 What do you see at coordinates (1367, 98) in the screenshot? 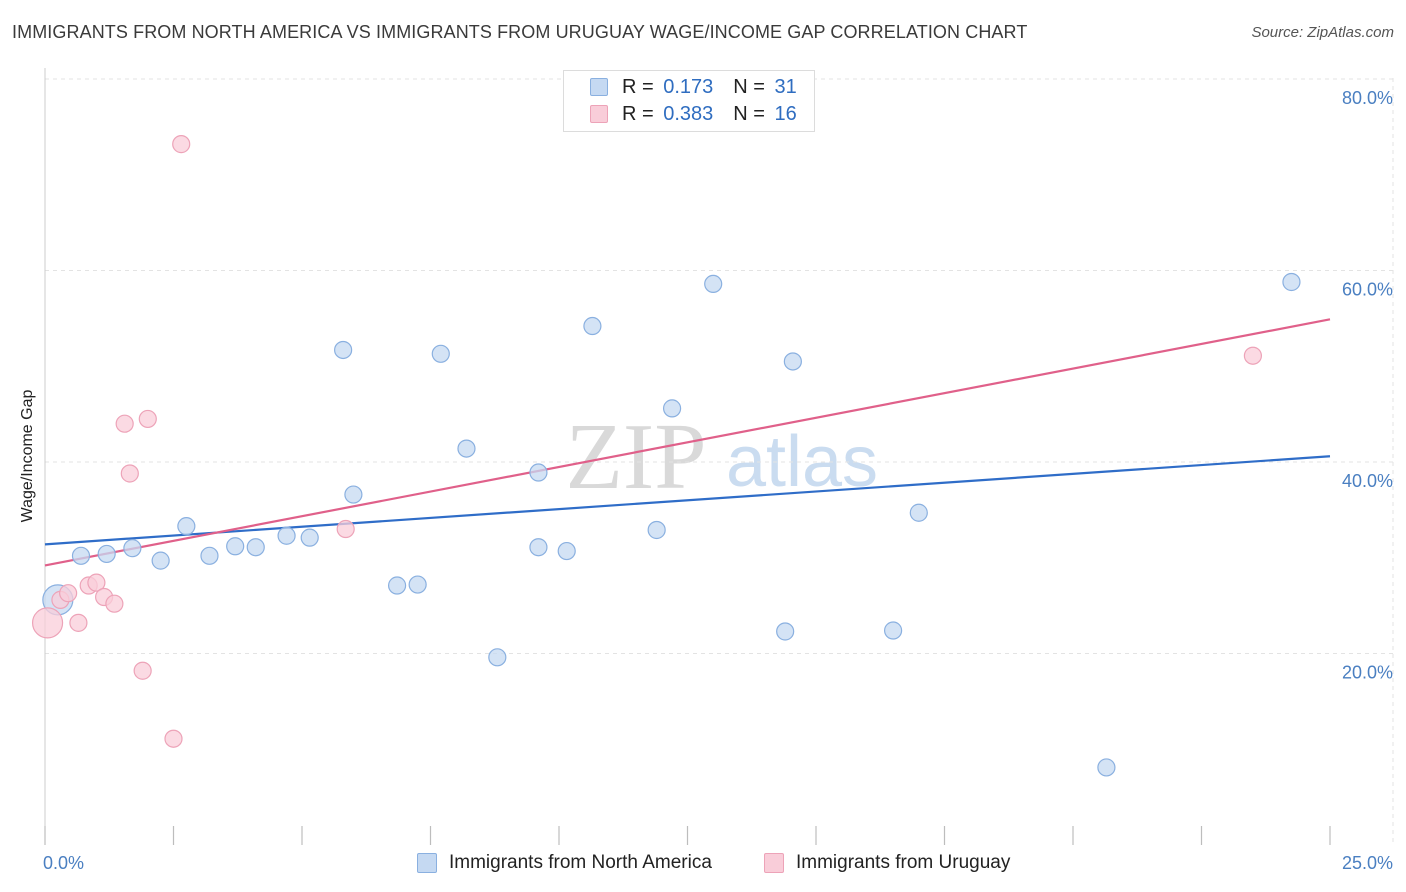
I see `y-tick-label: 80.0%` at bounding box center [1367, 98].